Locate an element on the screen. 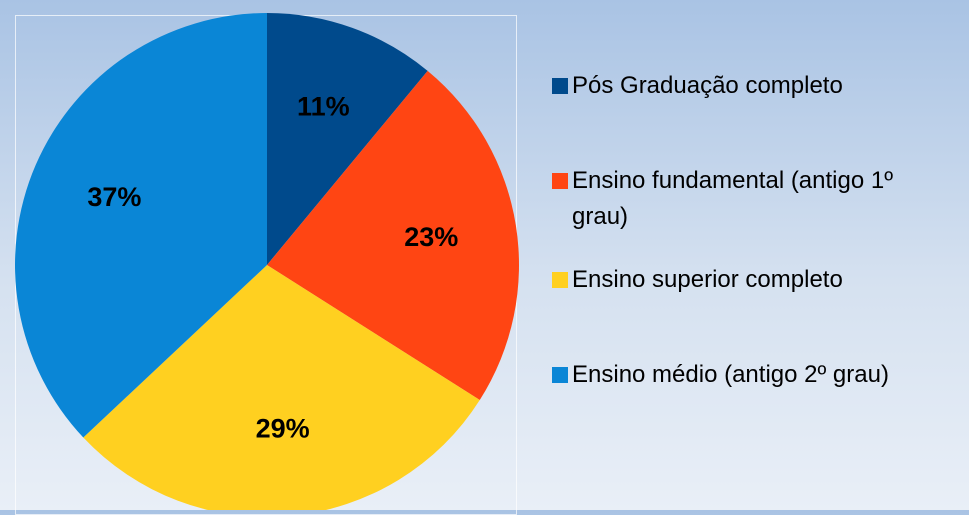 Image resolution: width=969 pixels, height=515 pixels. legend-item: Pós Graduação completo is located at coordinates (747, 86).